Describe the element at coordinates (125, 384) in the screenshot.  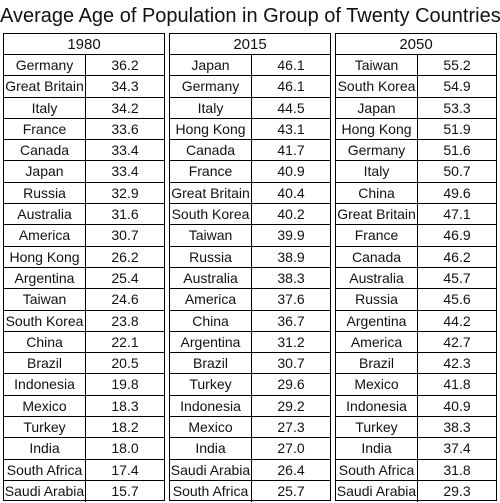
I see `age-value-cell: 19.8` at that location.